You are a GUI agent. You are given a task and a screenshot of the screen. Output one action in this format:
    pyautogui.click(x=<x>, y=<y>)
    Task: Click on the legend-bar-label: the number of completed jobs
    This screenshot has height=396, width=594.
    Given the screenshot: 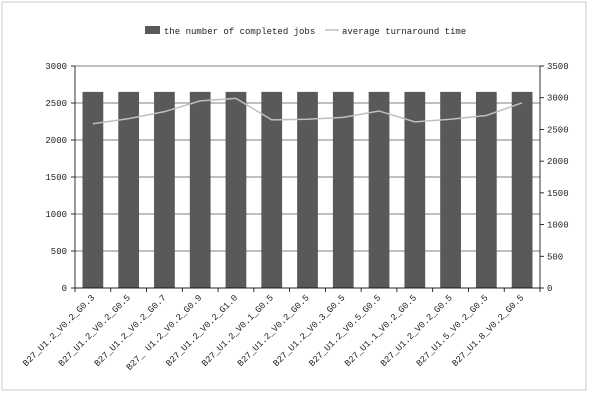 What is the action you would take?
    pyautogui.click(x=239, y=32)
    